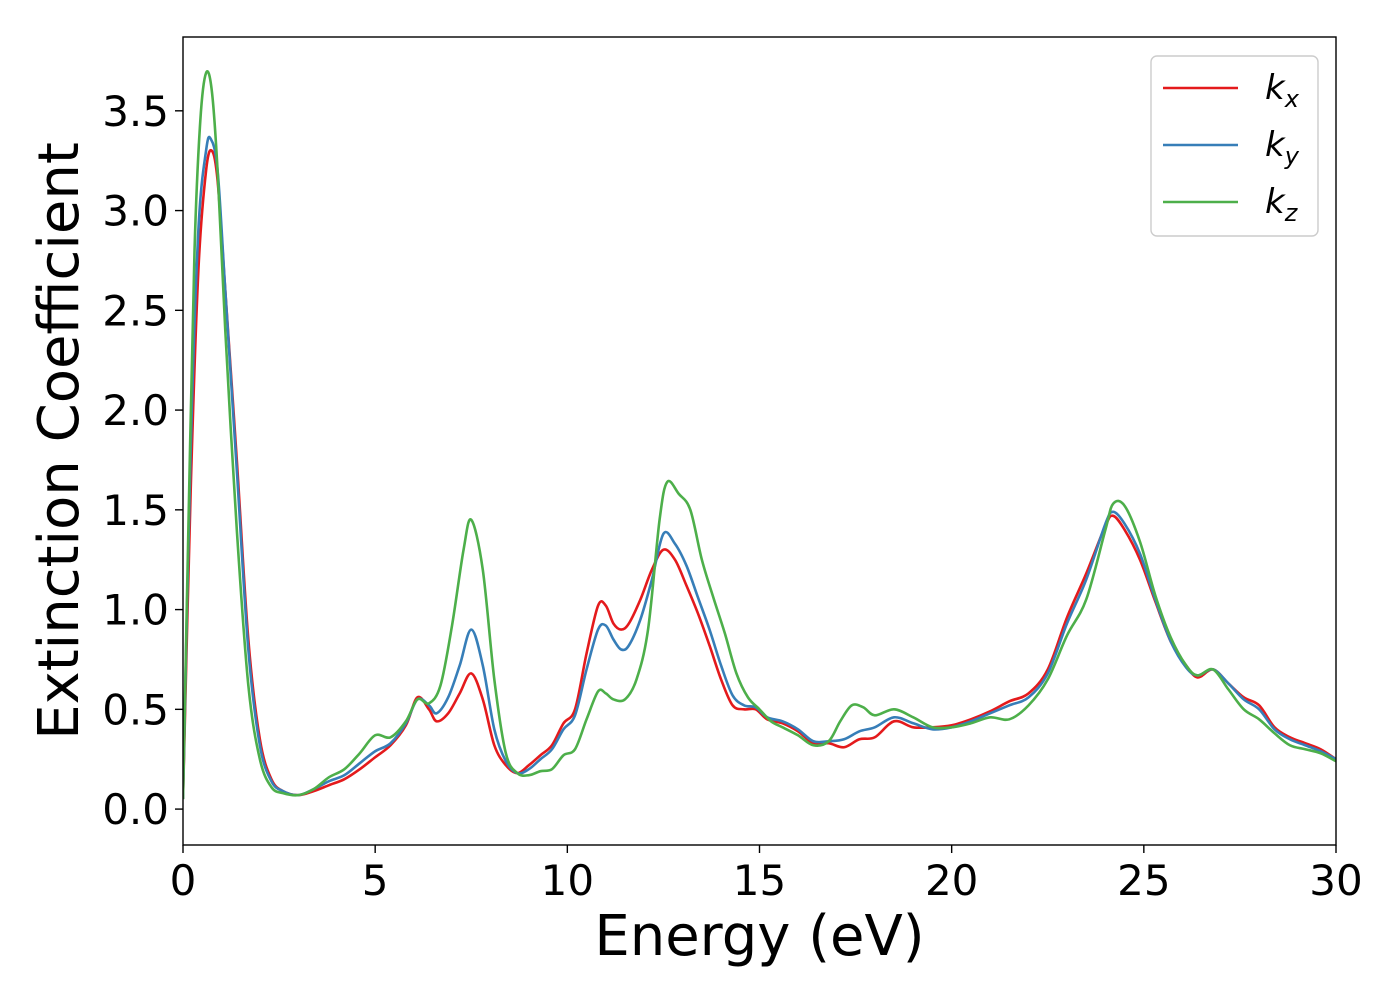  Describe the element at coordinates (1282, 204) in the screenshot. I see `legend-label-z: kz` at that location.